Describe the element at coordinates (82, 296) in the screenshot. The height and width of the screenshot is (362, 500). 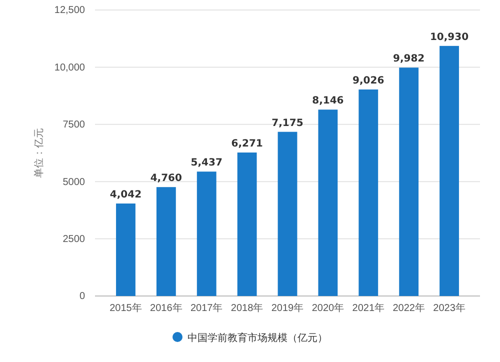
I see `y-tick-label: 0` at that location.